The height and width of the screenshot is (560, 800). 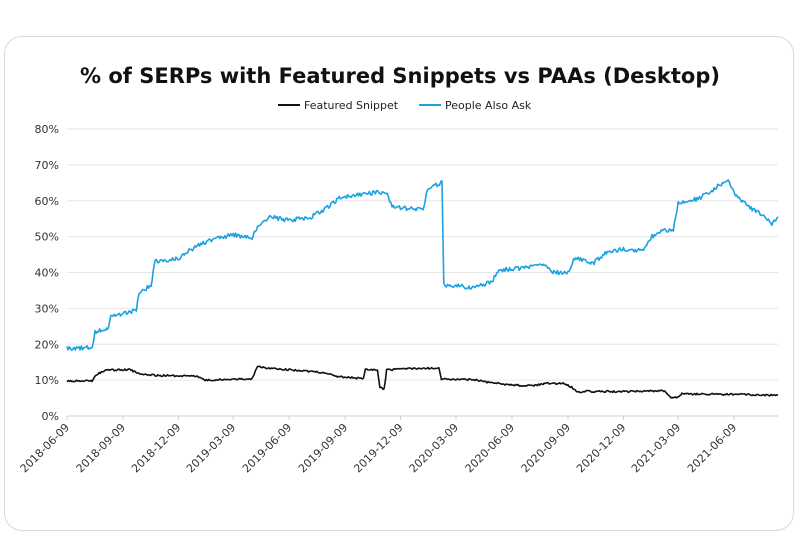 What do you see at coordinates (50, 416) in the screenshot?
I see `y-tick-label: 0%` at bounding box center [50, 416].